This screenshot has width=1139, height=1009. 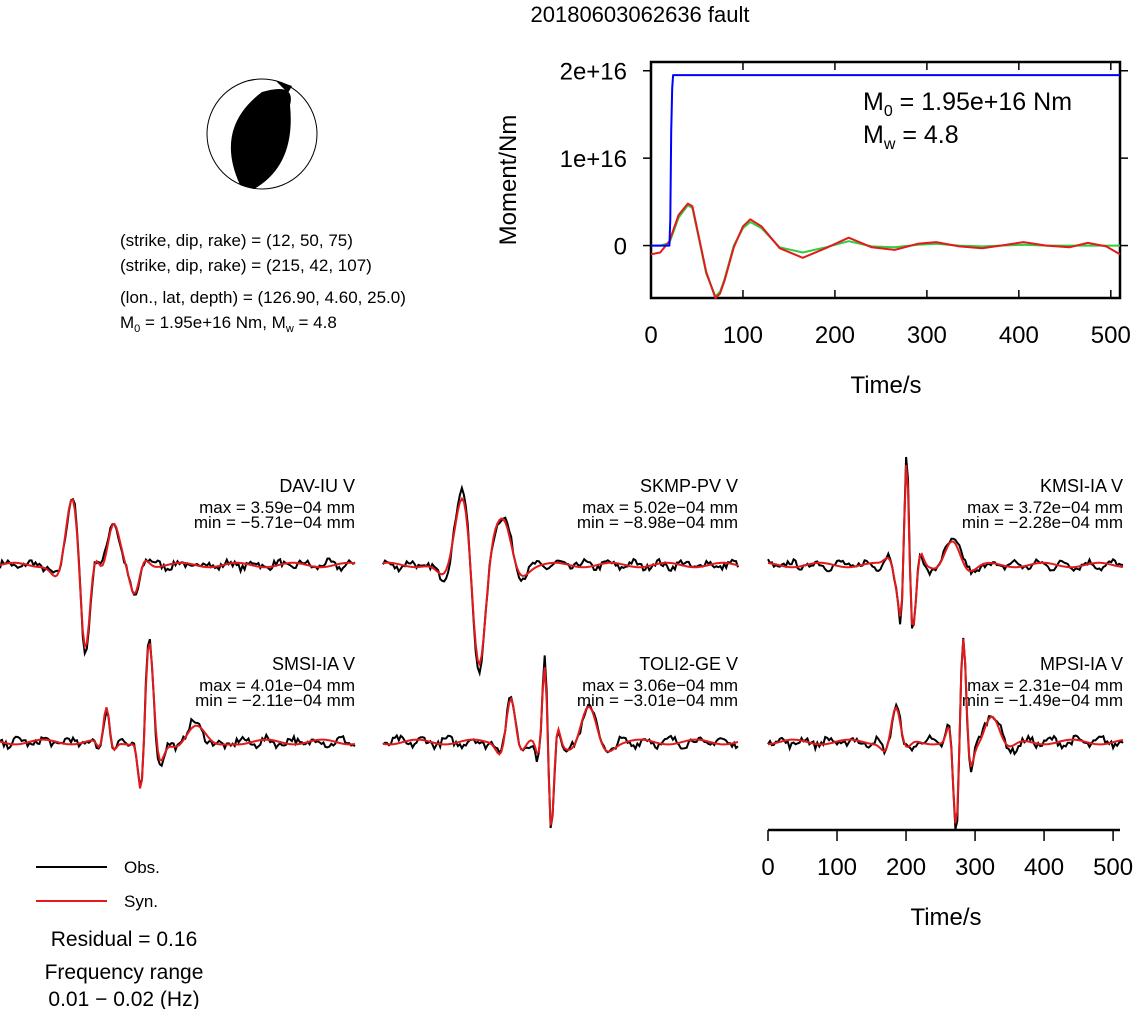 What do you see at coordinates (885, 160) in the screenshot?
I see `moment-cumulative-line` at bounding box center [885, 160].